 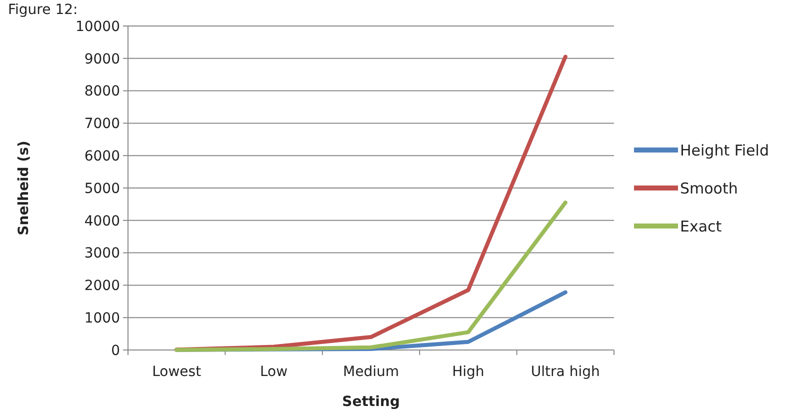 I want to click on x-tick-label: Low, so click(x=274, y=372).